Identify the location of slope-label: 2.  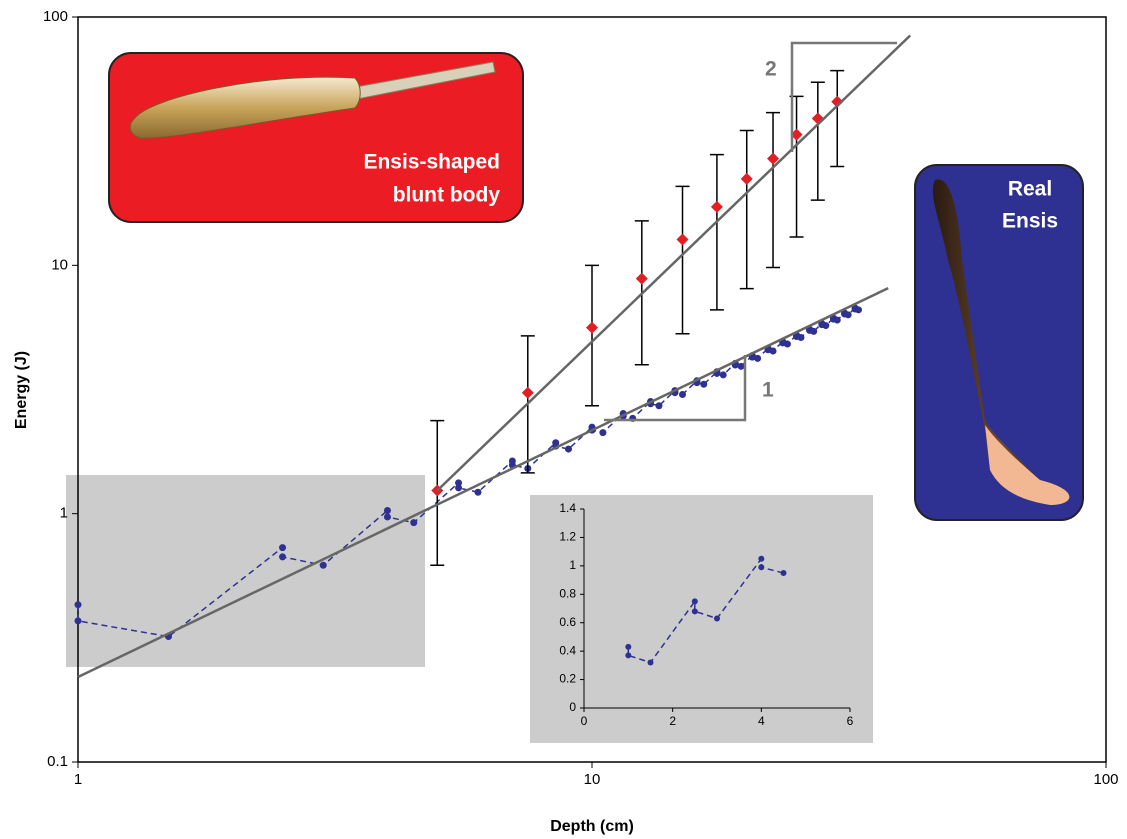
(771, 69).